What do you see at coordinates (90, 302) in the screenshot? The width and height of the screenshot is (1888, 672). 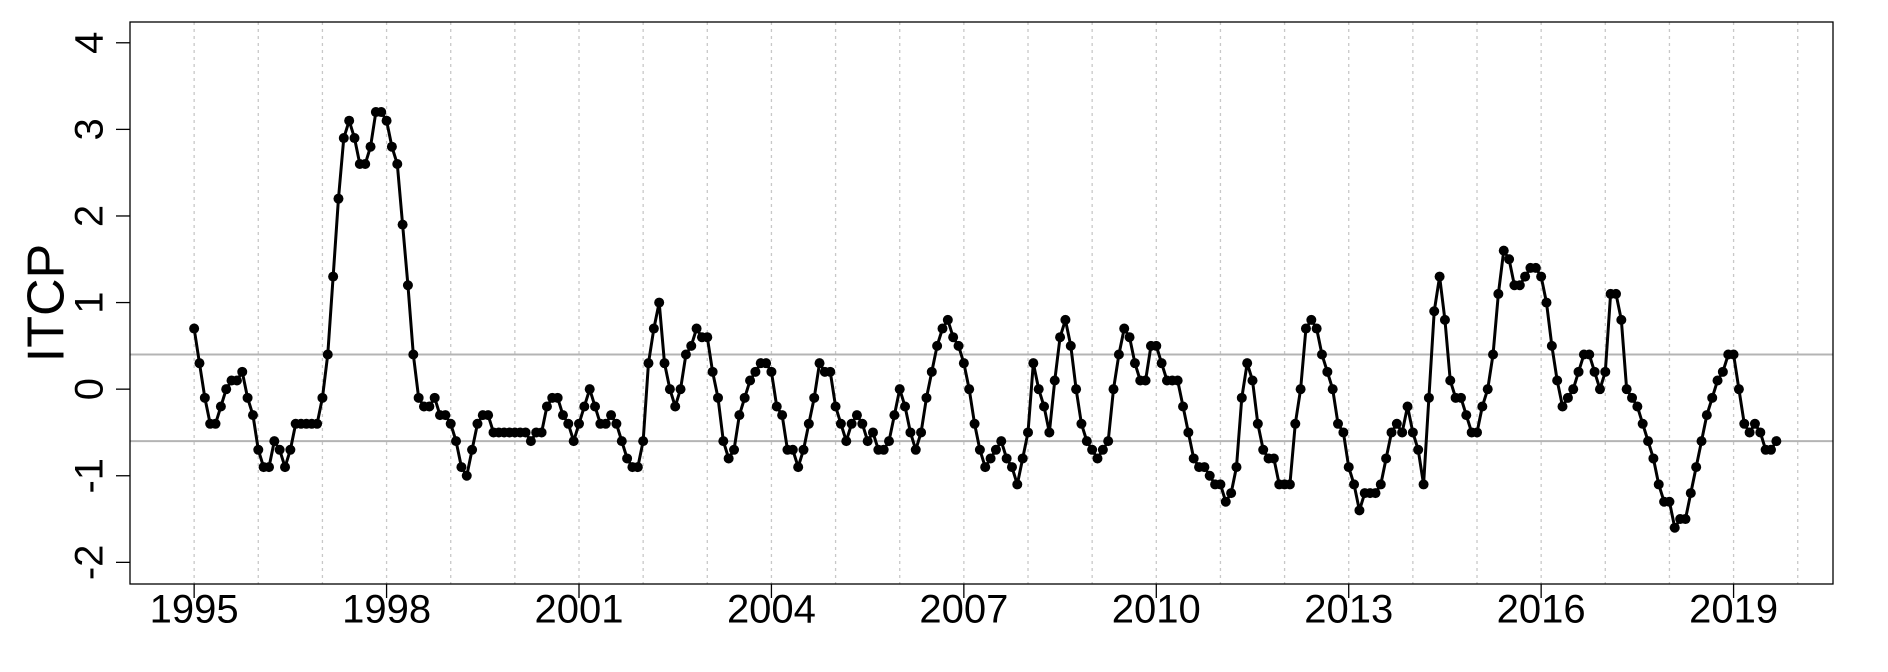 I see `y-tick-label: 1` at bounding box center [90, 302].